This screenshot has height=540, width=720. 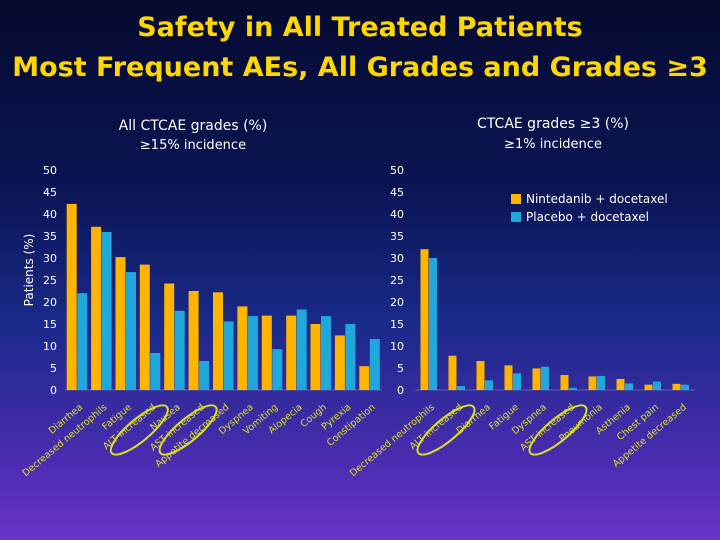 I want to click on chart2-bar-placebo-docetaxel-chest-pain, so click(x=657, y=385).